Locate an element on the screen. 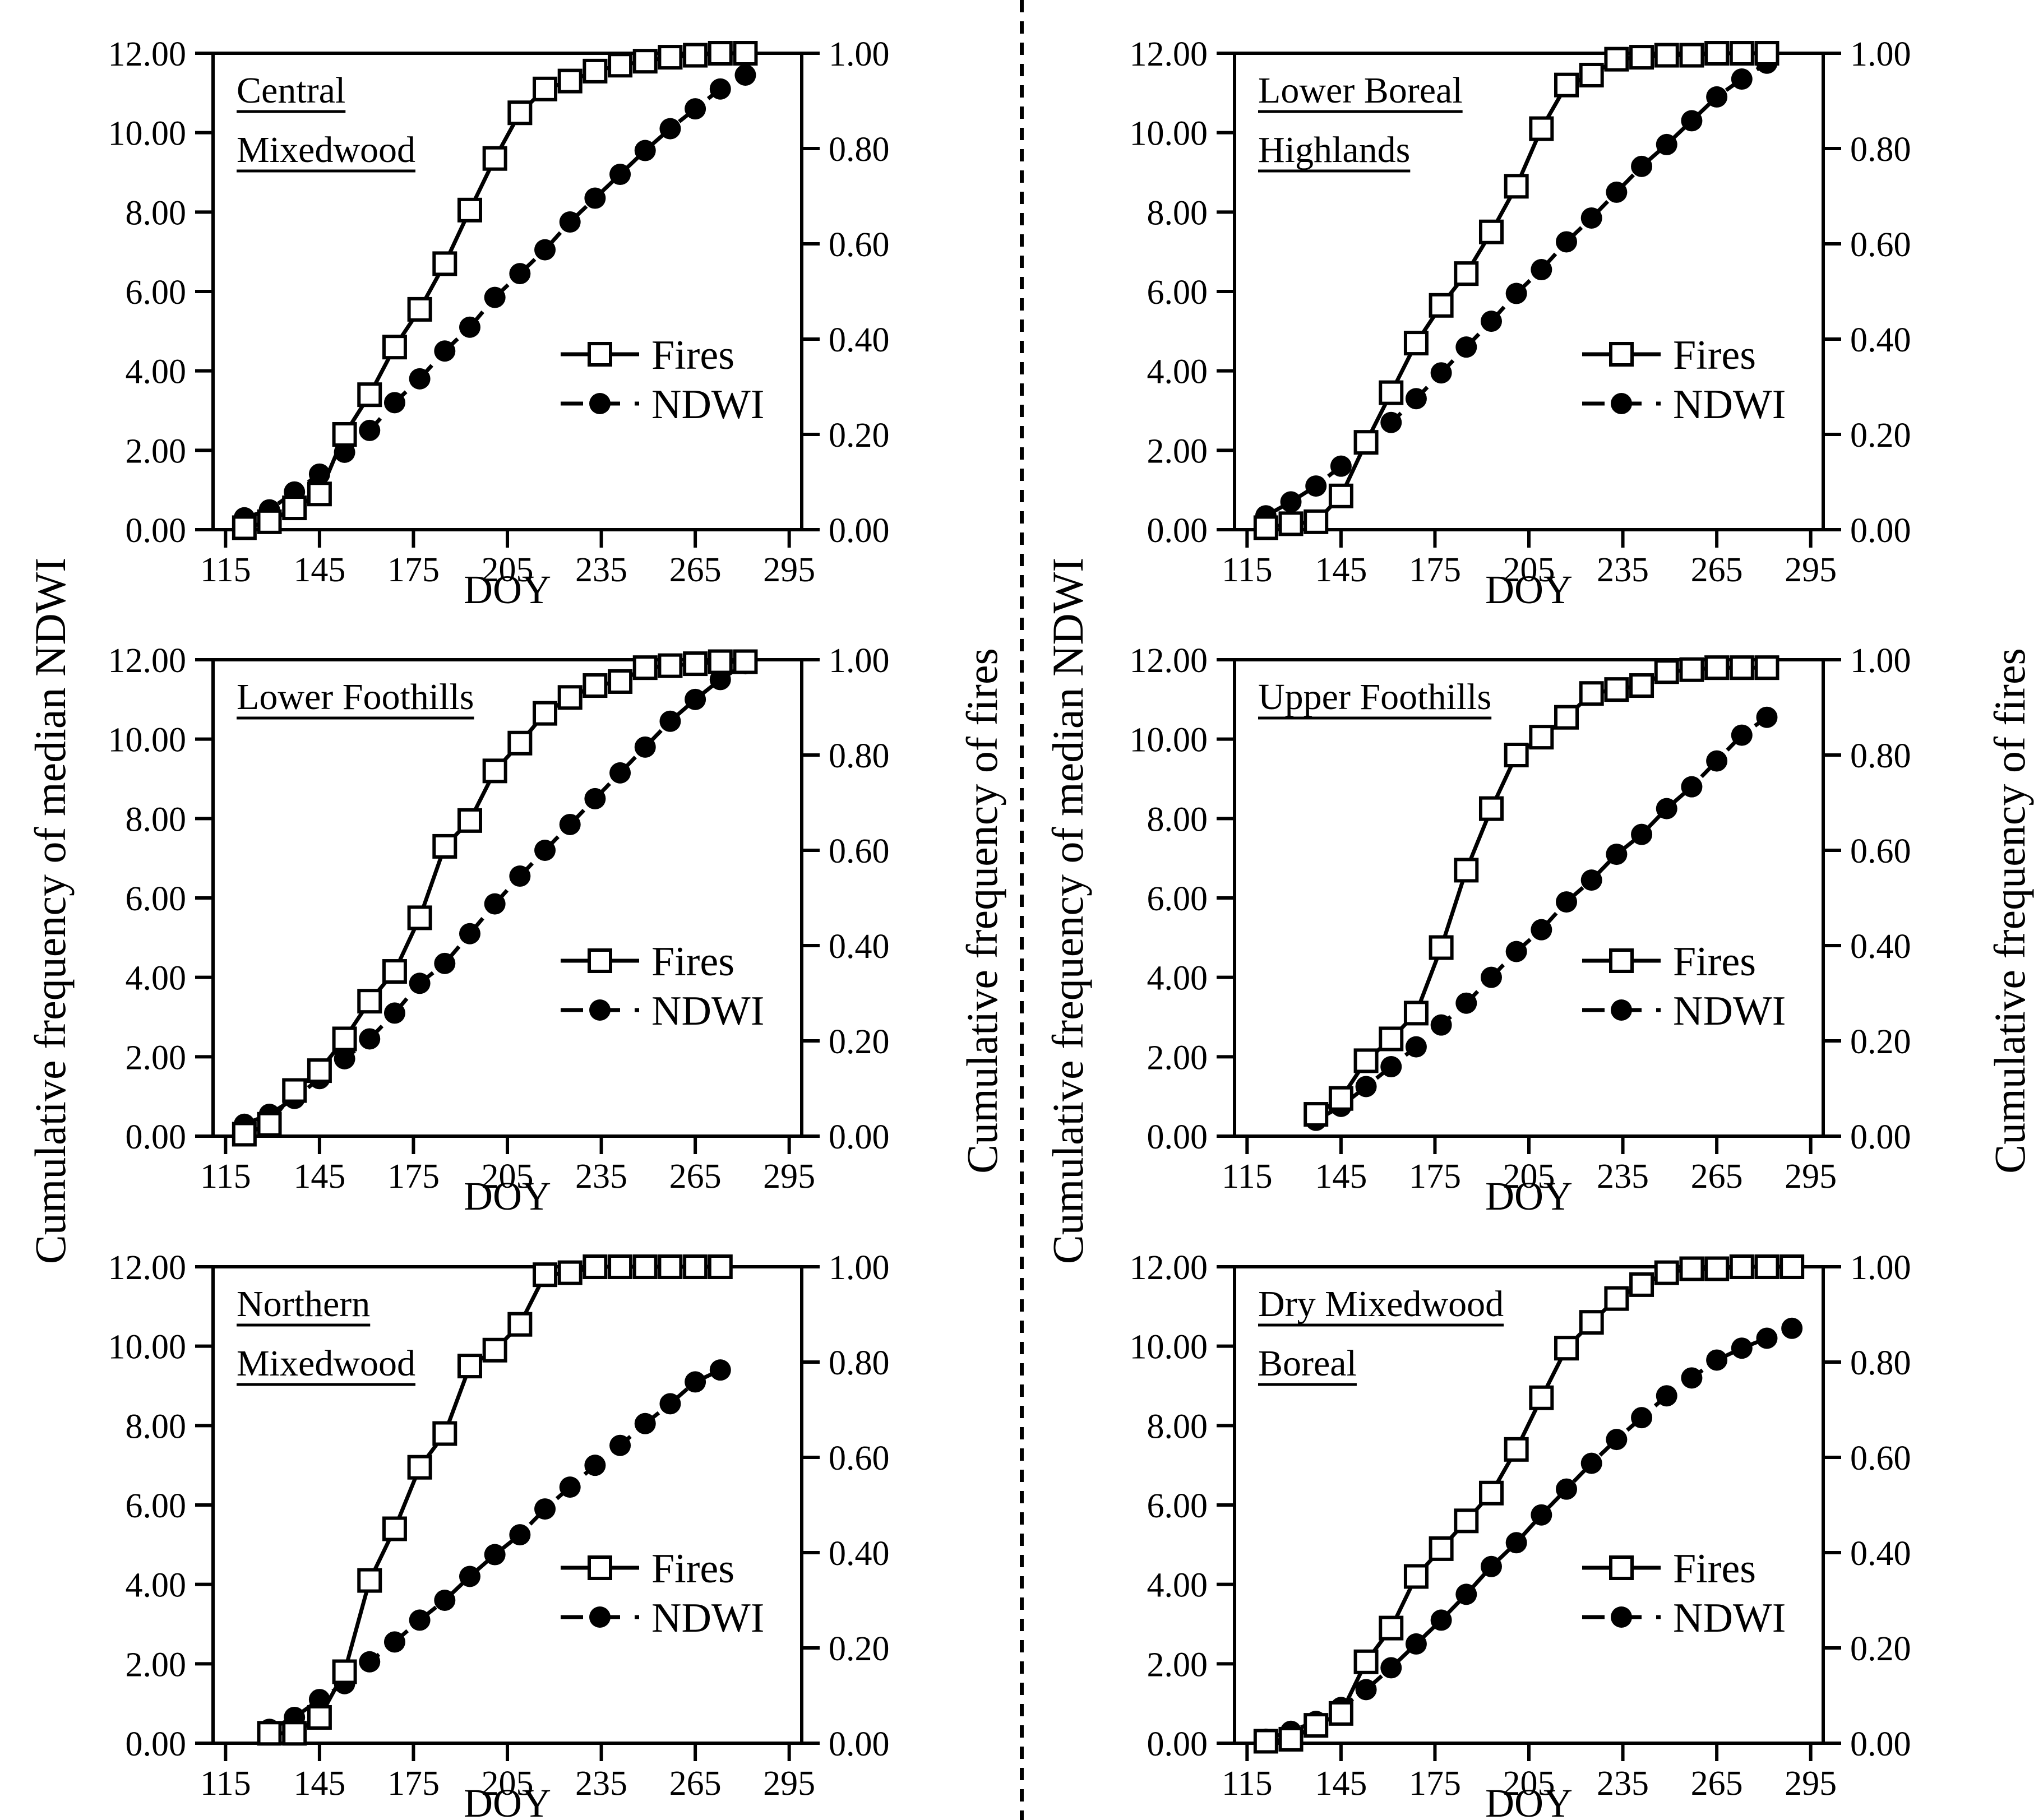 This screenshot has width=2043, height=1820. y-left-tick-label: 4.00 is located at coordinates (1177, 1586).